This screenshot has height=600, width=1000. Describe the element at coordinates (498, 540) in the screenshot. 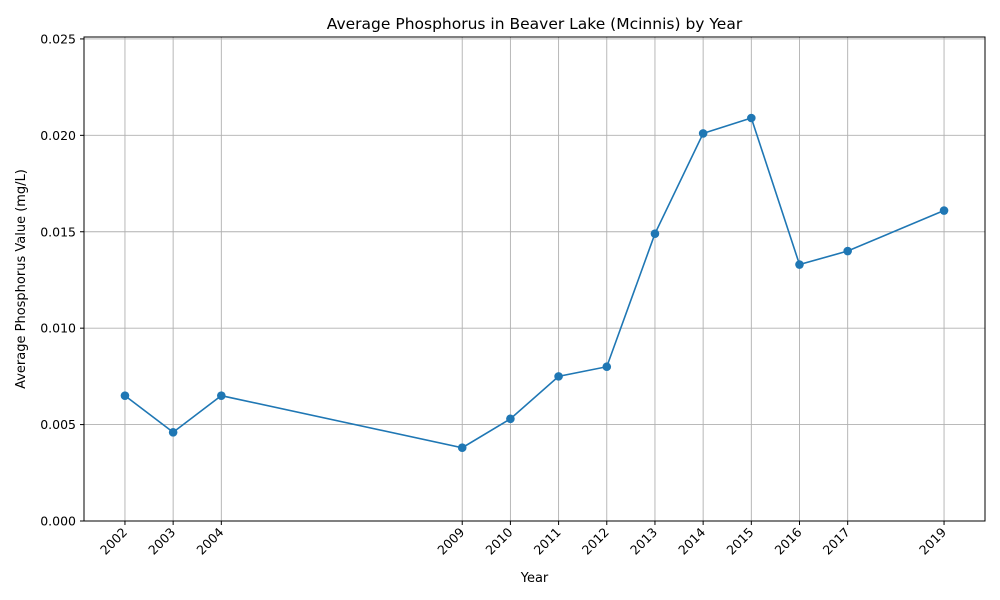

I see `x-tick-label: 2010` at that location.